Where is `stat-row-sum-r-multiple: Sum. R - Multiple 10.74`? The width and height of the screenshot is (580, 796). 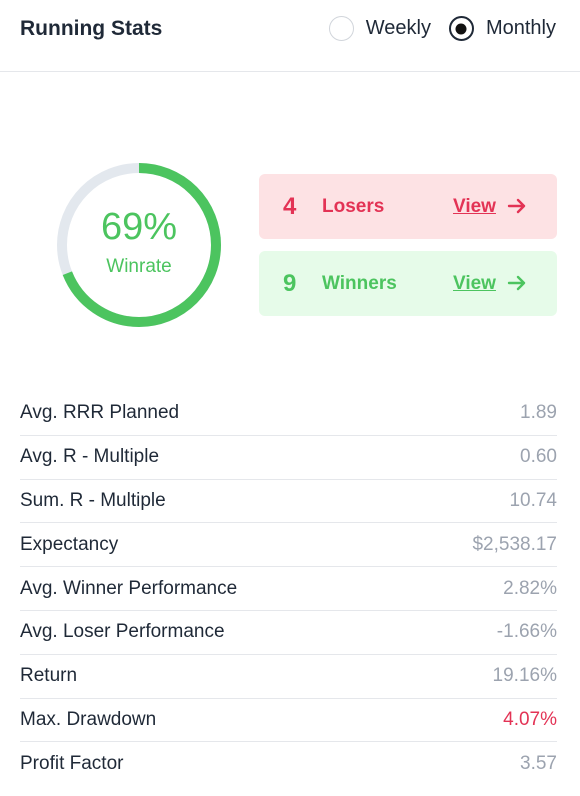 stat-row-sum-r-multiple: Sum. R - Multiple 10.74 is located at coordinates (288, 502).